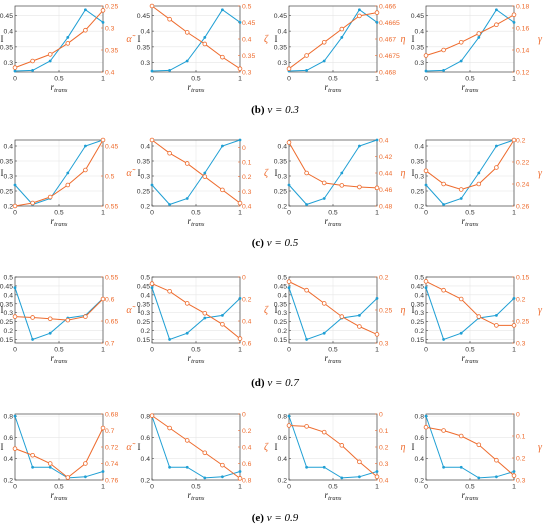 Image resolution: width=550 pixels, height=530 pixels. Describe the element at coordinates (521, 437) in the screenshot. I see `right-tick-label: 0.1` at that location.